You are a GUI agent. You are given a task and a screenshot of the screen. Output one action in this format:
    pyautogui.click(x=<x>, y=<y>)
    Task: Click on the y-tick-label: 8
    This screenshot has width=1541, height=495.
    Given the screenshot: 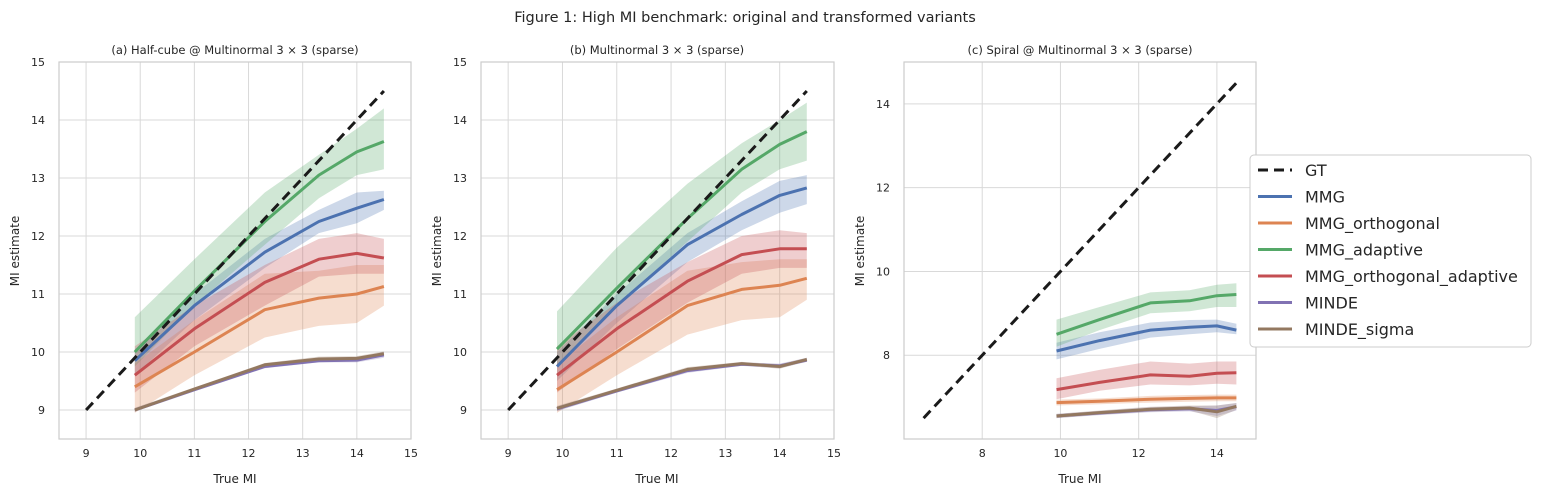 What is the action you would take?
    pyautogui.click(x=886, y=355)
    